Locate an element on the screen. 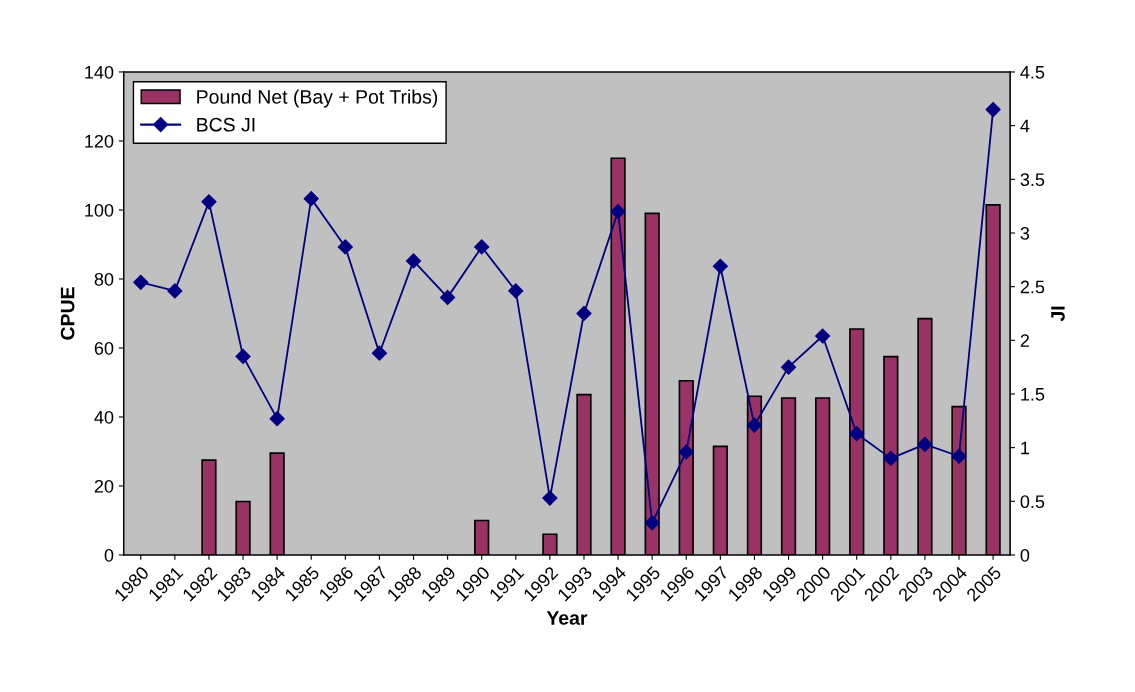  y-tick-label: 140 is located at coordinates (99, 72).